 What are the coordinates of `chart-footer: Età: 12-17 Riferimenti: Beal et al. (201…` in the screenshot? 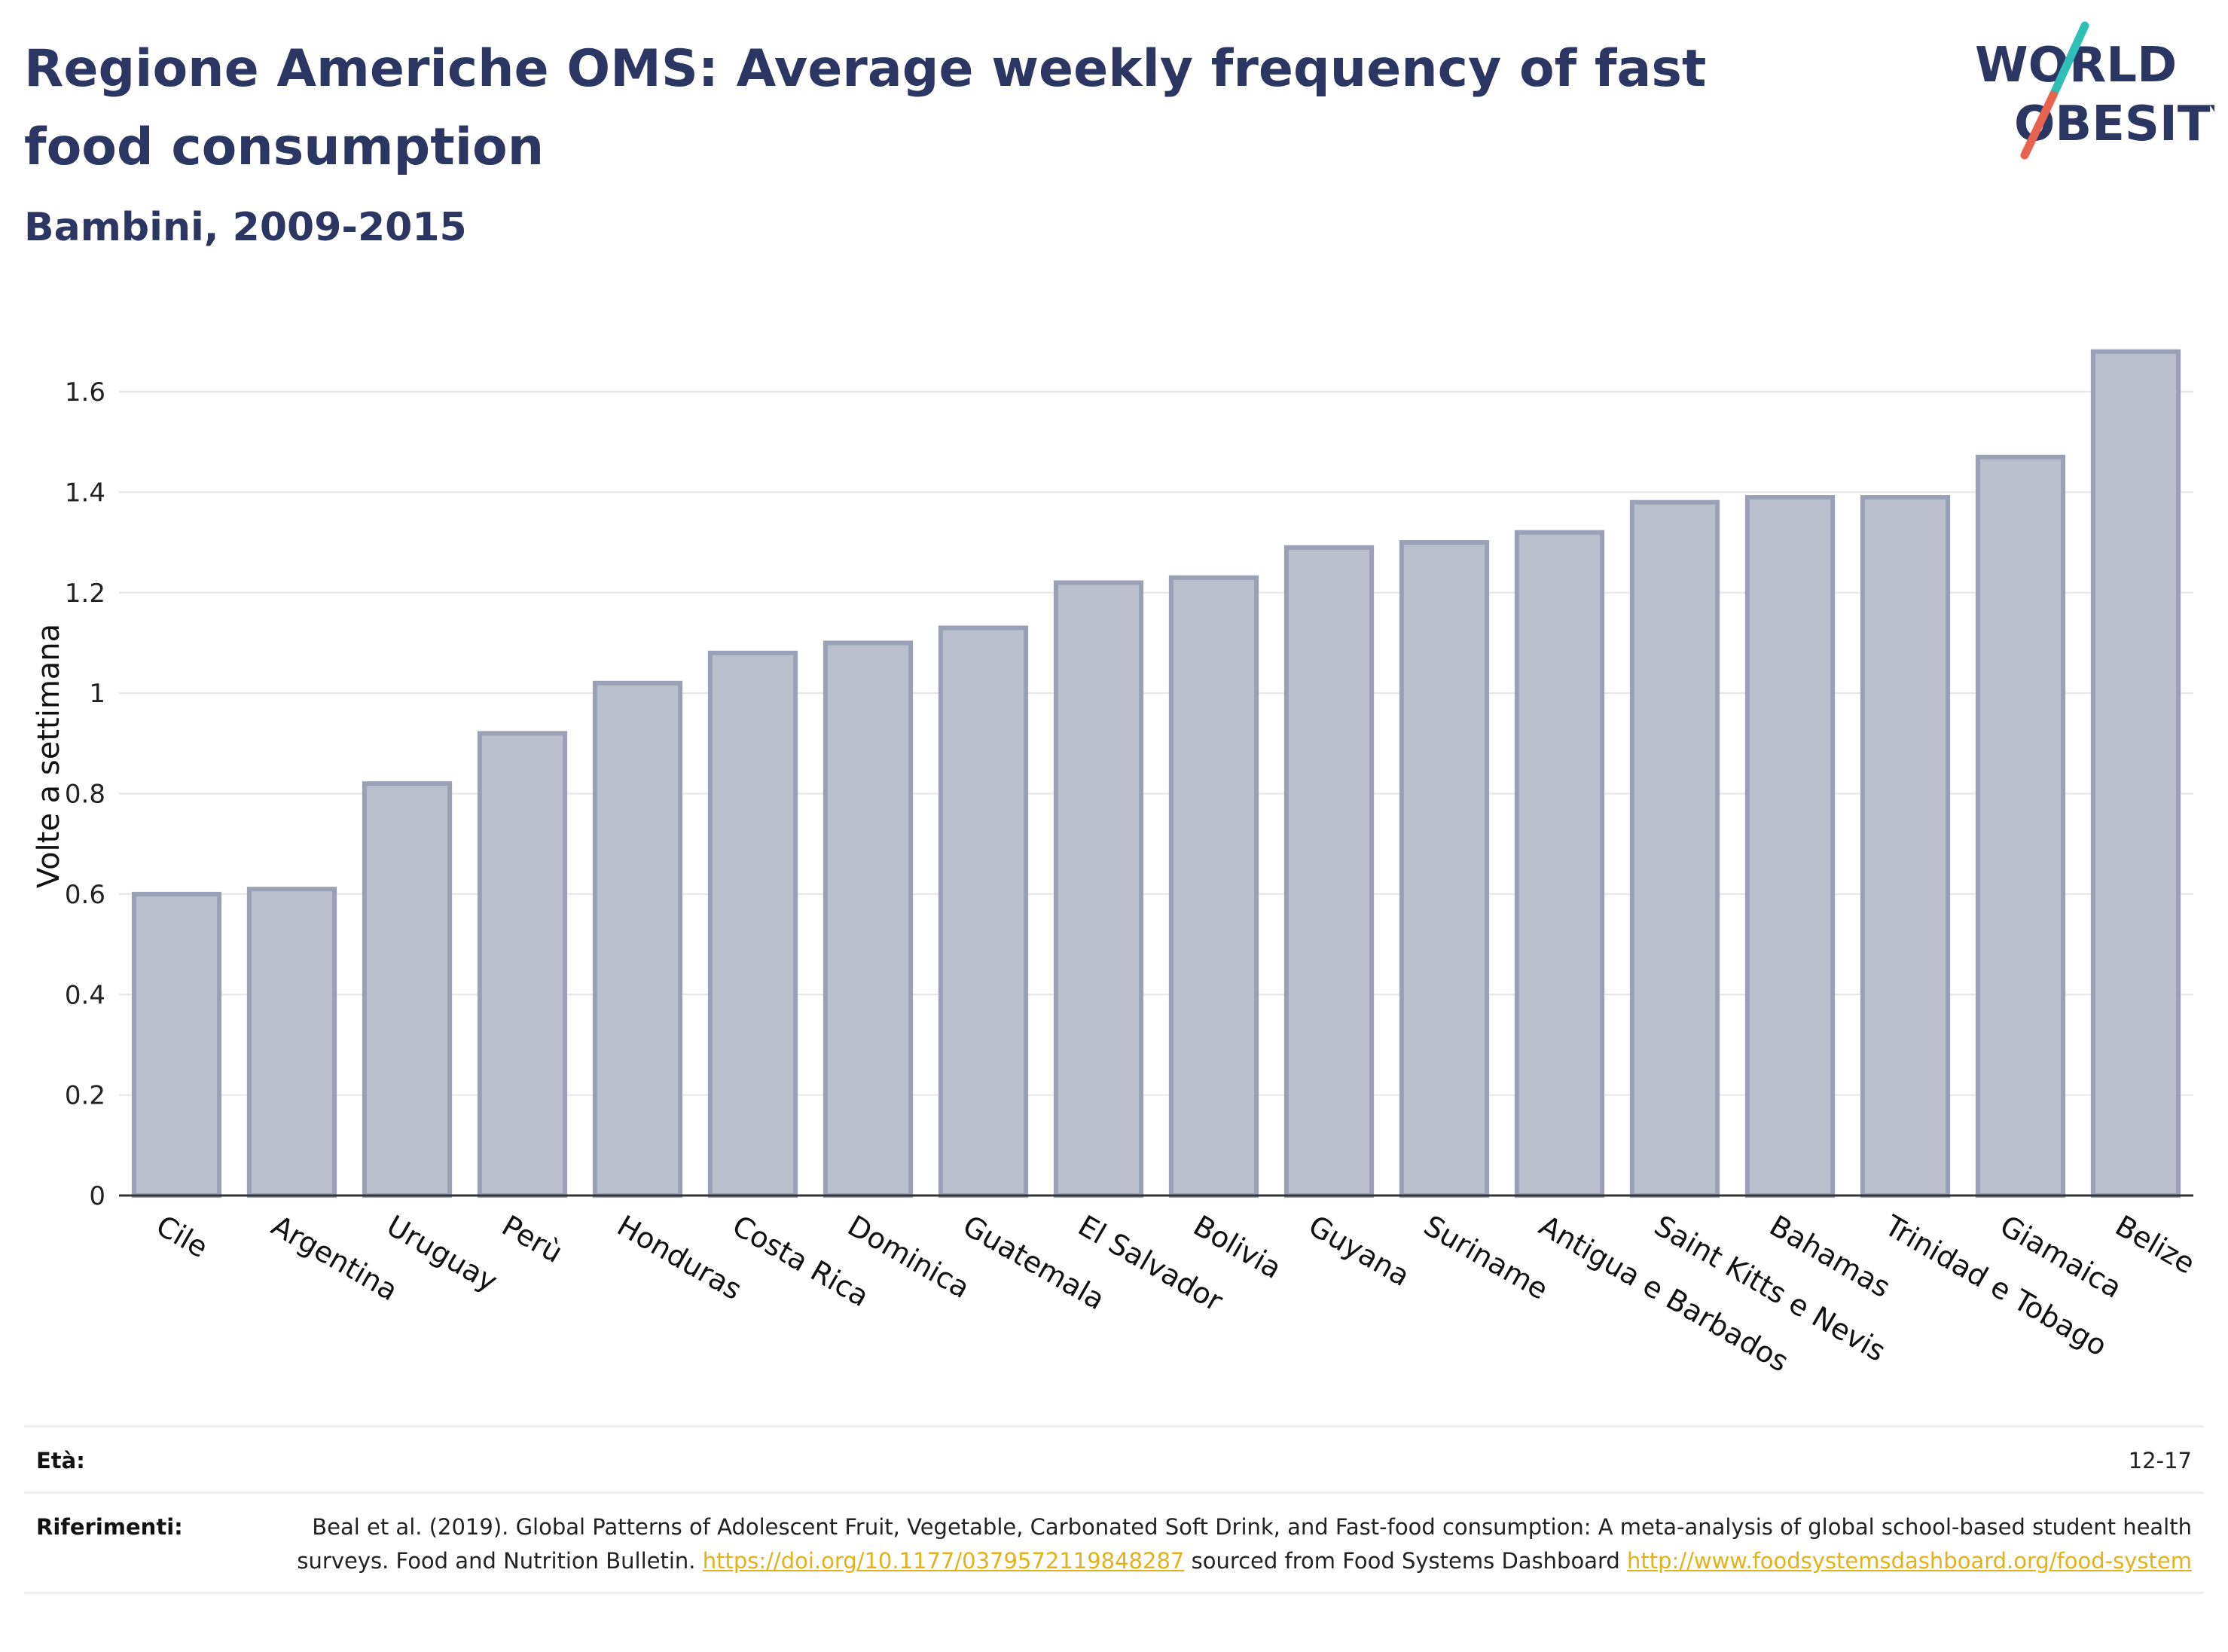 It's located at (1114, 1509).